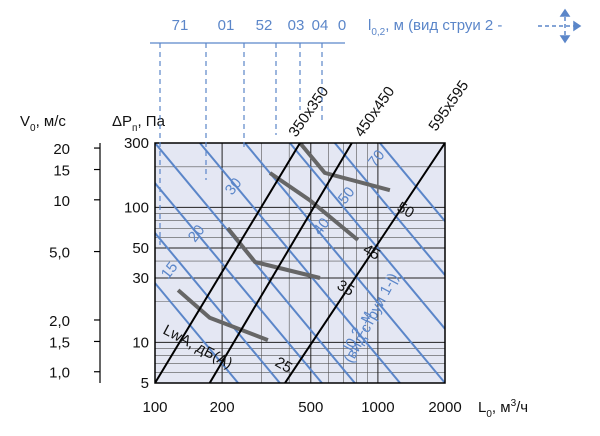  I want to click on series-label: 450x450, so click(374, 111).